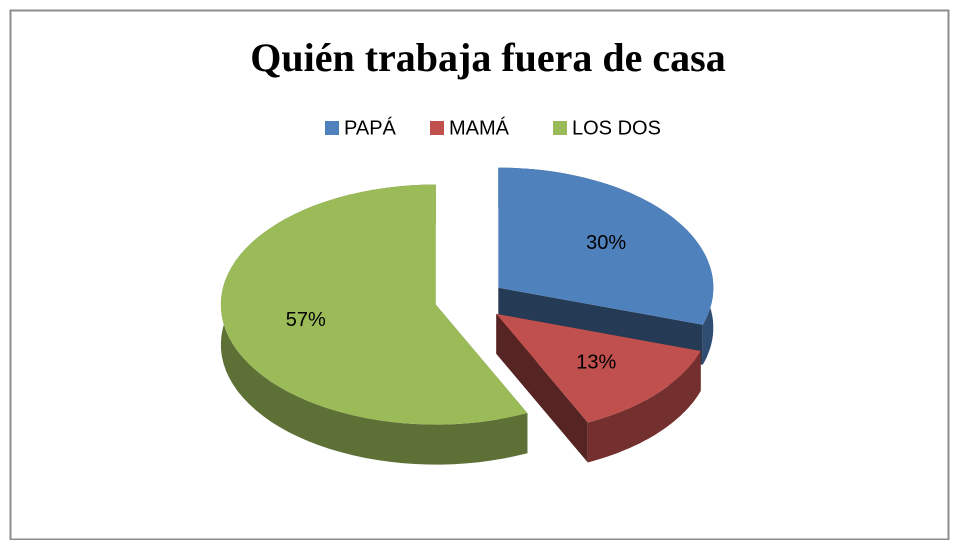 Image resolution: width=959 pixels, height=540 pixels. What do you see at coordinates (370, 127) in the screenshot?
I see `legend-label: PAPÁ` at bounding box center [370, 127].